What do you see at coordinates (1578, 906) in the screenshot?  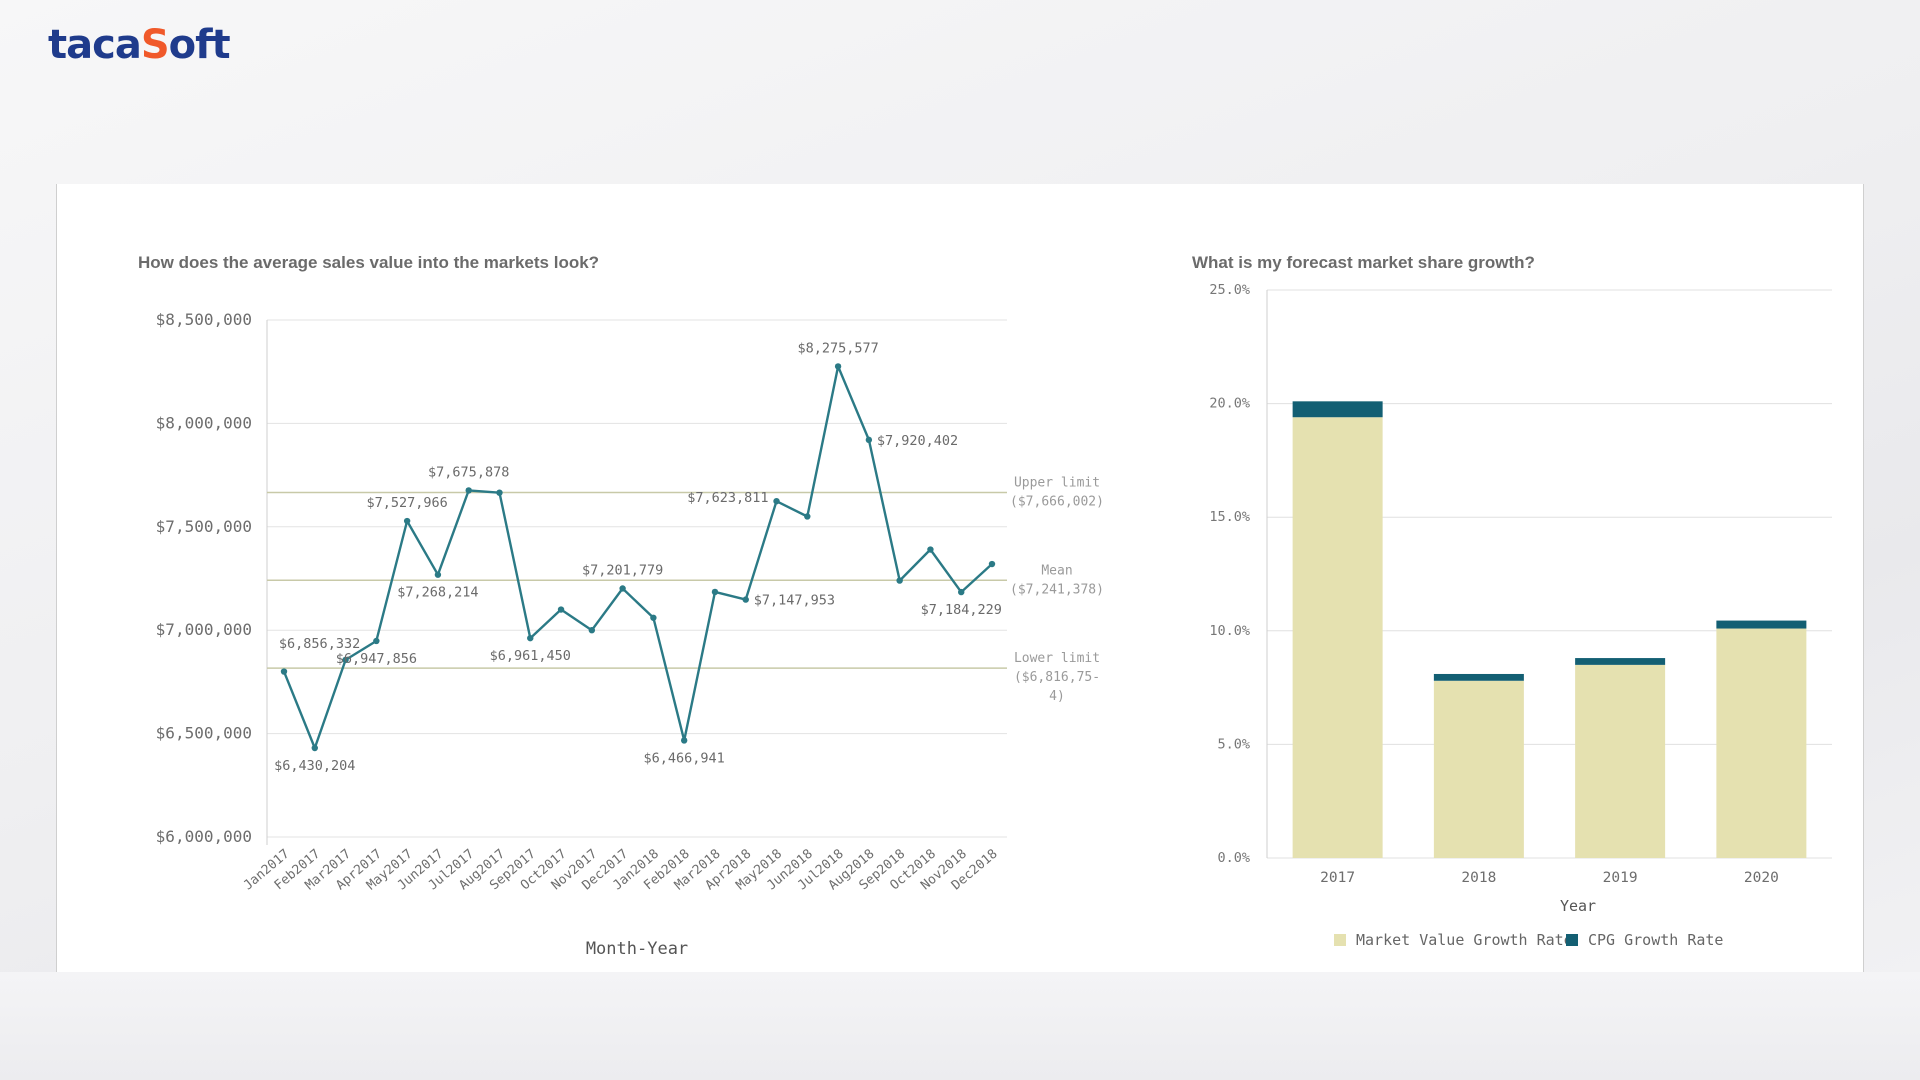 I see `x-axis-label: Year` at bounding box center [1578, 906].